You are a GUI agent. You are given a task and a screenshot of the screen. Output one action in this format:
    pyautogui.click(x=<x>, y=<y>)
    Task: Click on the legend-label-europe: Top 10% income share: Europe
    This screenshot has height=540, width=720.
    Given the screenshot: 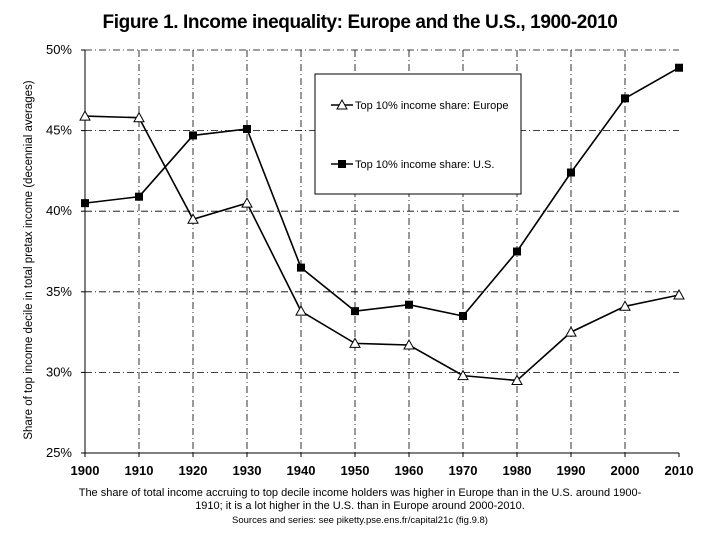 What is the action you would take?
    pyautogui.click(x=431, y=106)
    